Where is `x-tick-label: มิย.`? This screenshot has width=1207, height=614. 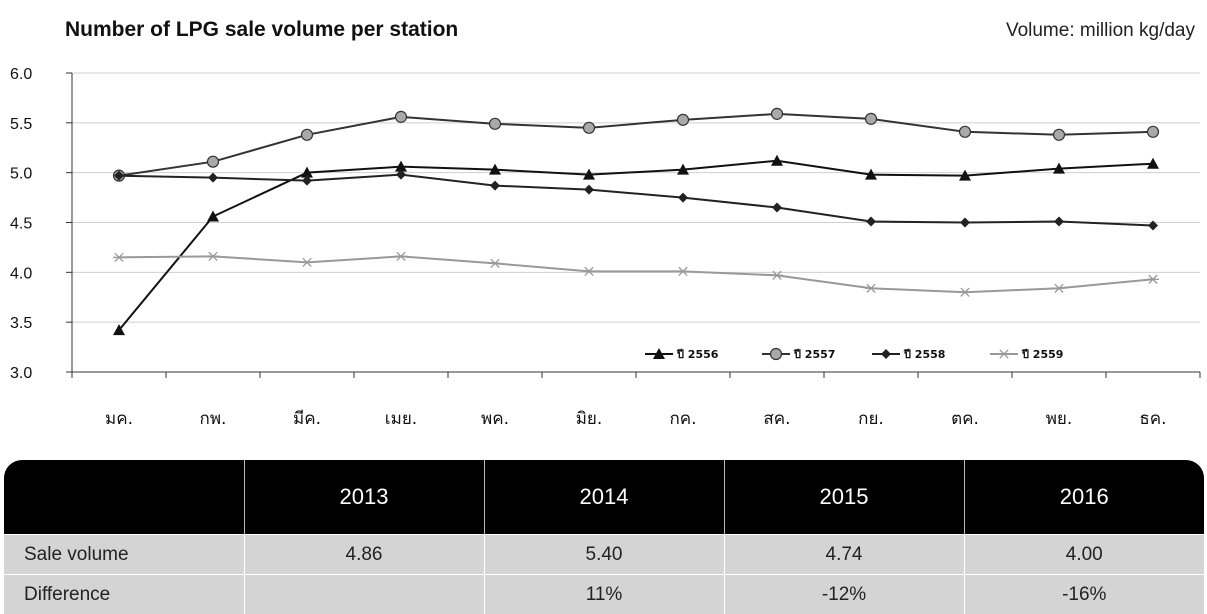 x-tick-label: มิย. is located at coordinates (589, 419).